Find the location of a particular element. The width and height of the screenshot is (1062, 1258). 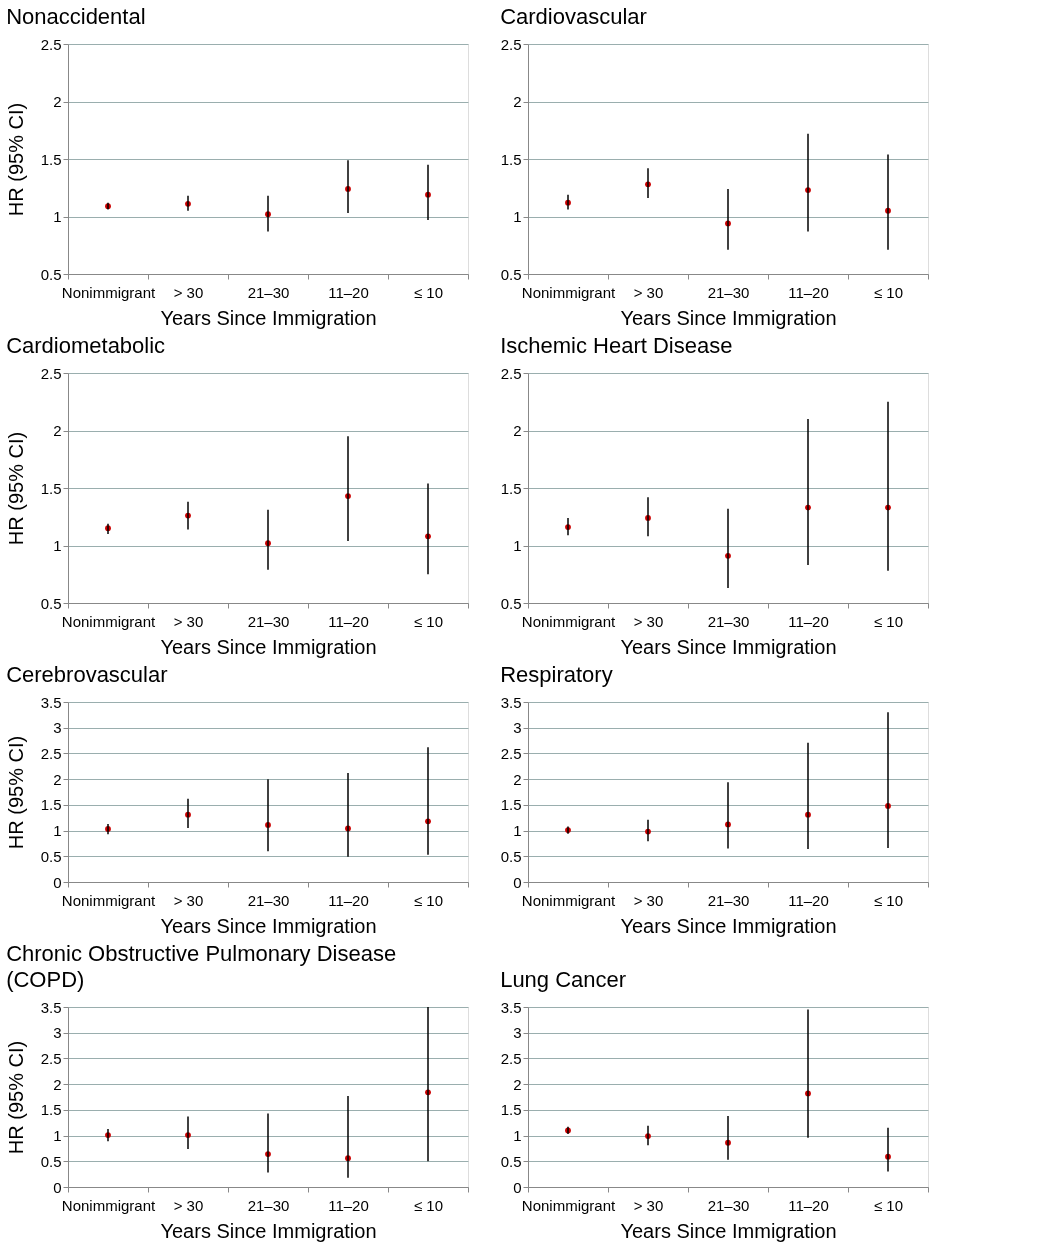

chart-title: Cardiometabolic is located at coordinates (86, 345).